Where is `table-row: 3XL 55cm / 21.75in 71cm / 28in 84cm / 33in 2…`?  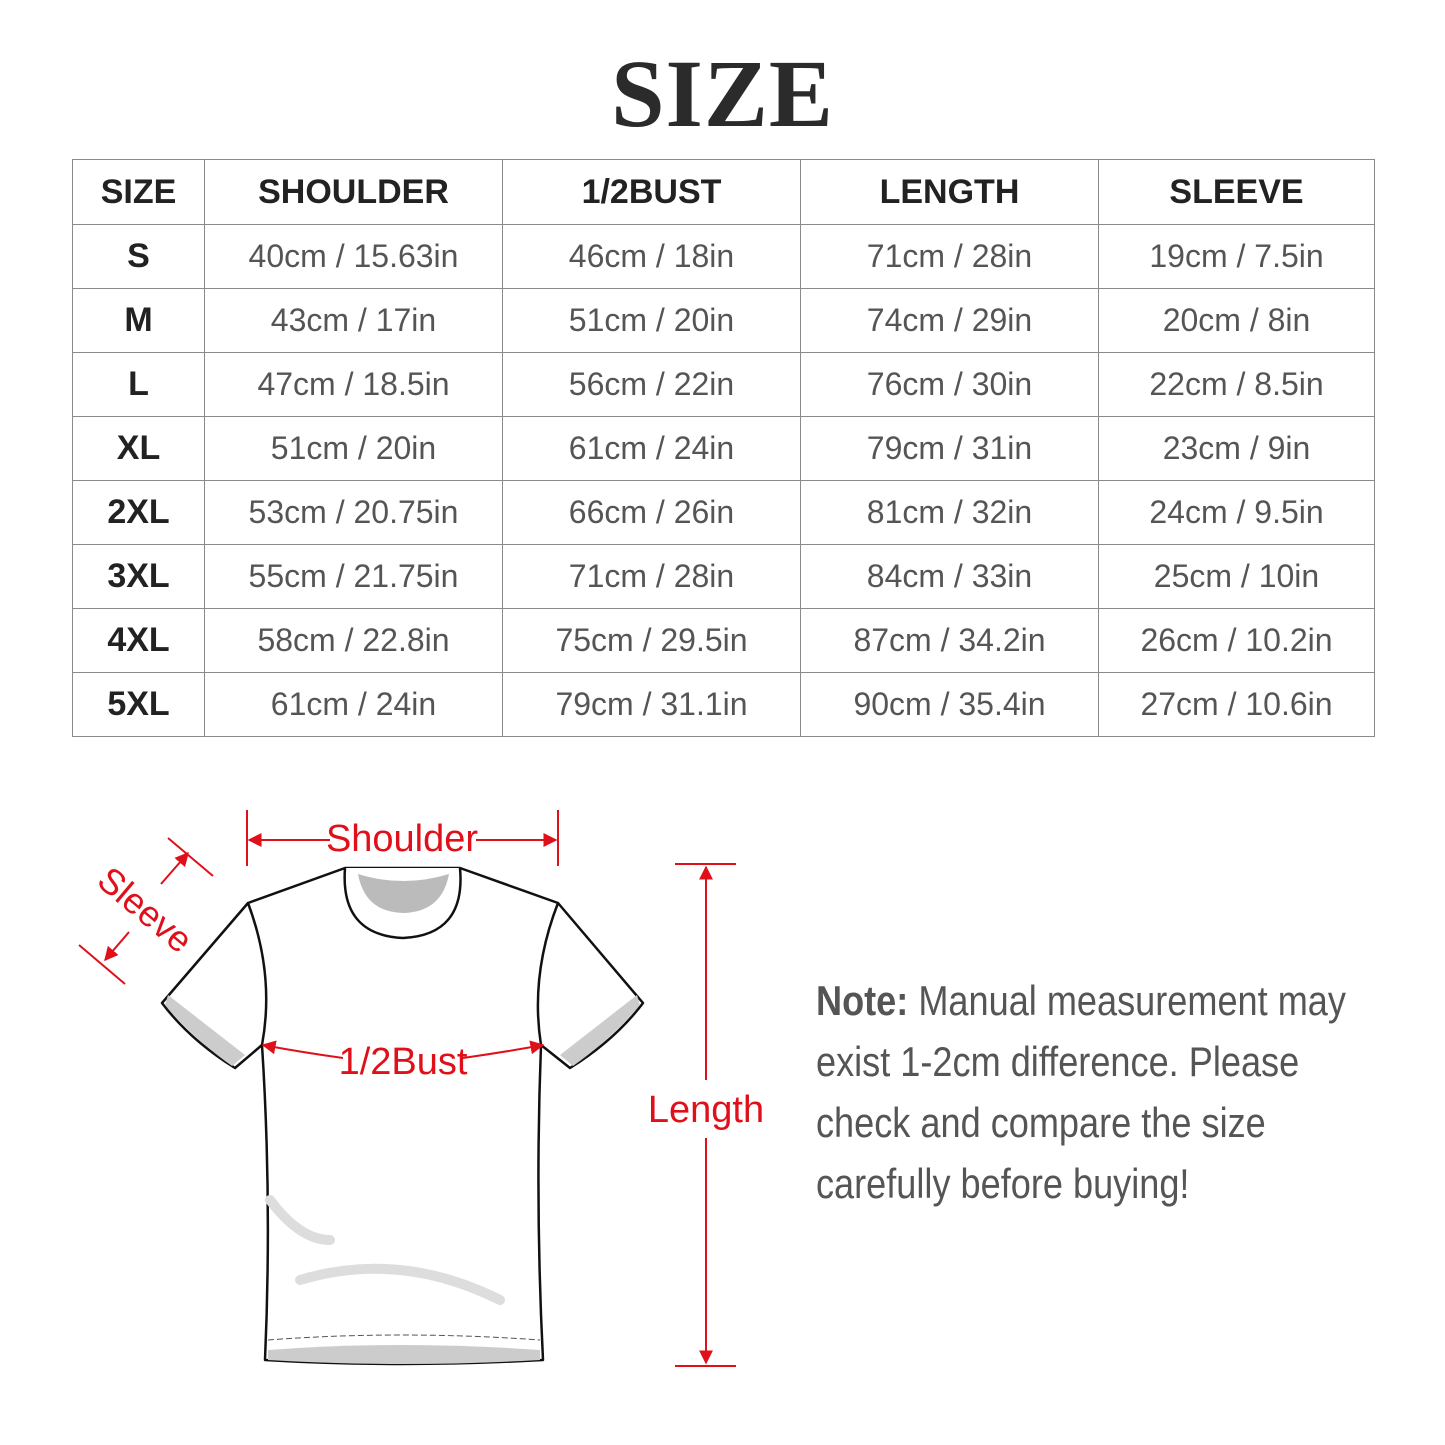 table-row: 3XL 55cm / 21.75in 71cm / 28in 84cm / 33in 2… is located at coordinates (723, 576).